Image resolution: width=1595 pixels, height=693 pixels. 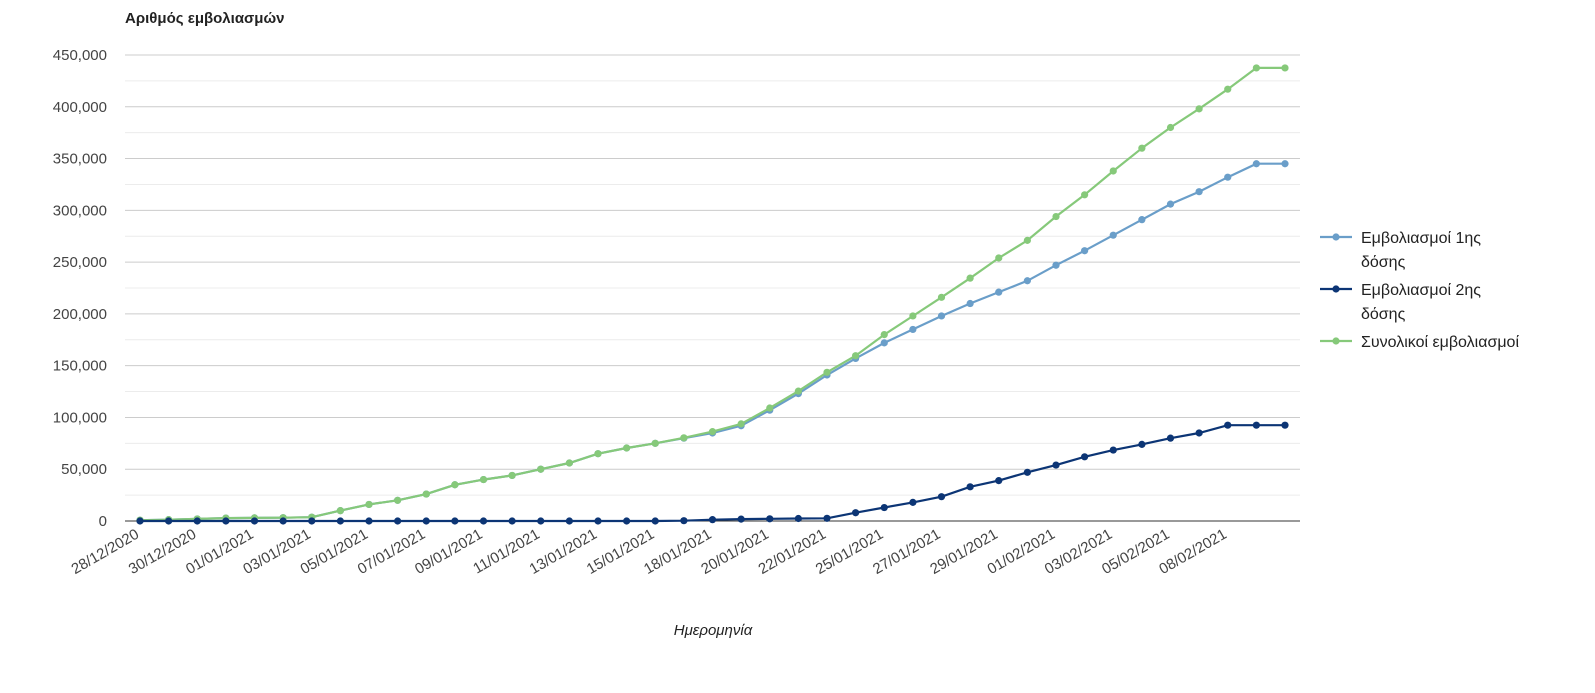 What do you see at coordinates (80, 417) in the screenshot?
I see `y-tick-label: 100,000` at bounding box center [80, 417].